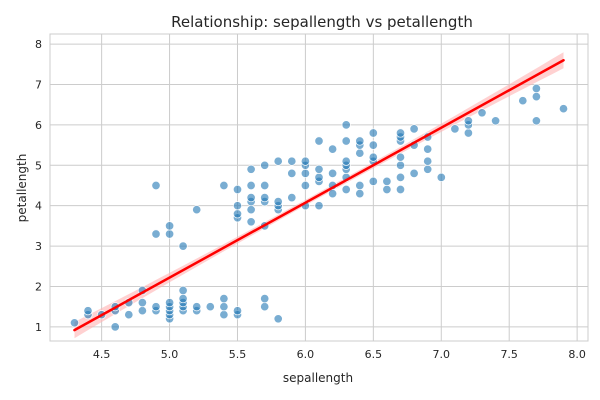  What do you see at coordinates (442, 354) in the screenshot?
I see `x-tick-label: 7.0` at bounding box center [442, 354].